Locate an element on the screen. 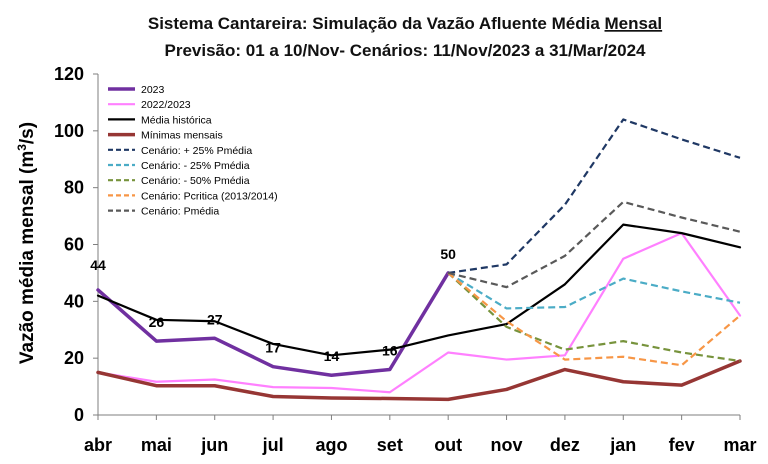 The height and width of the screenshot is (464, 768). x-tick-label-fev: fev is located at coordinates (682, 445).